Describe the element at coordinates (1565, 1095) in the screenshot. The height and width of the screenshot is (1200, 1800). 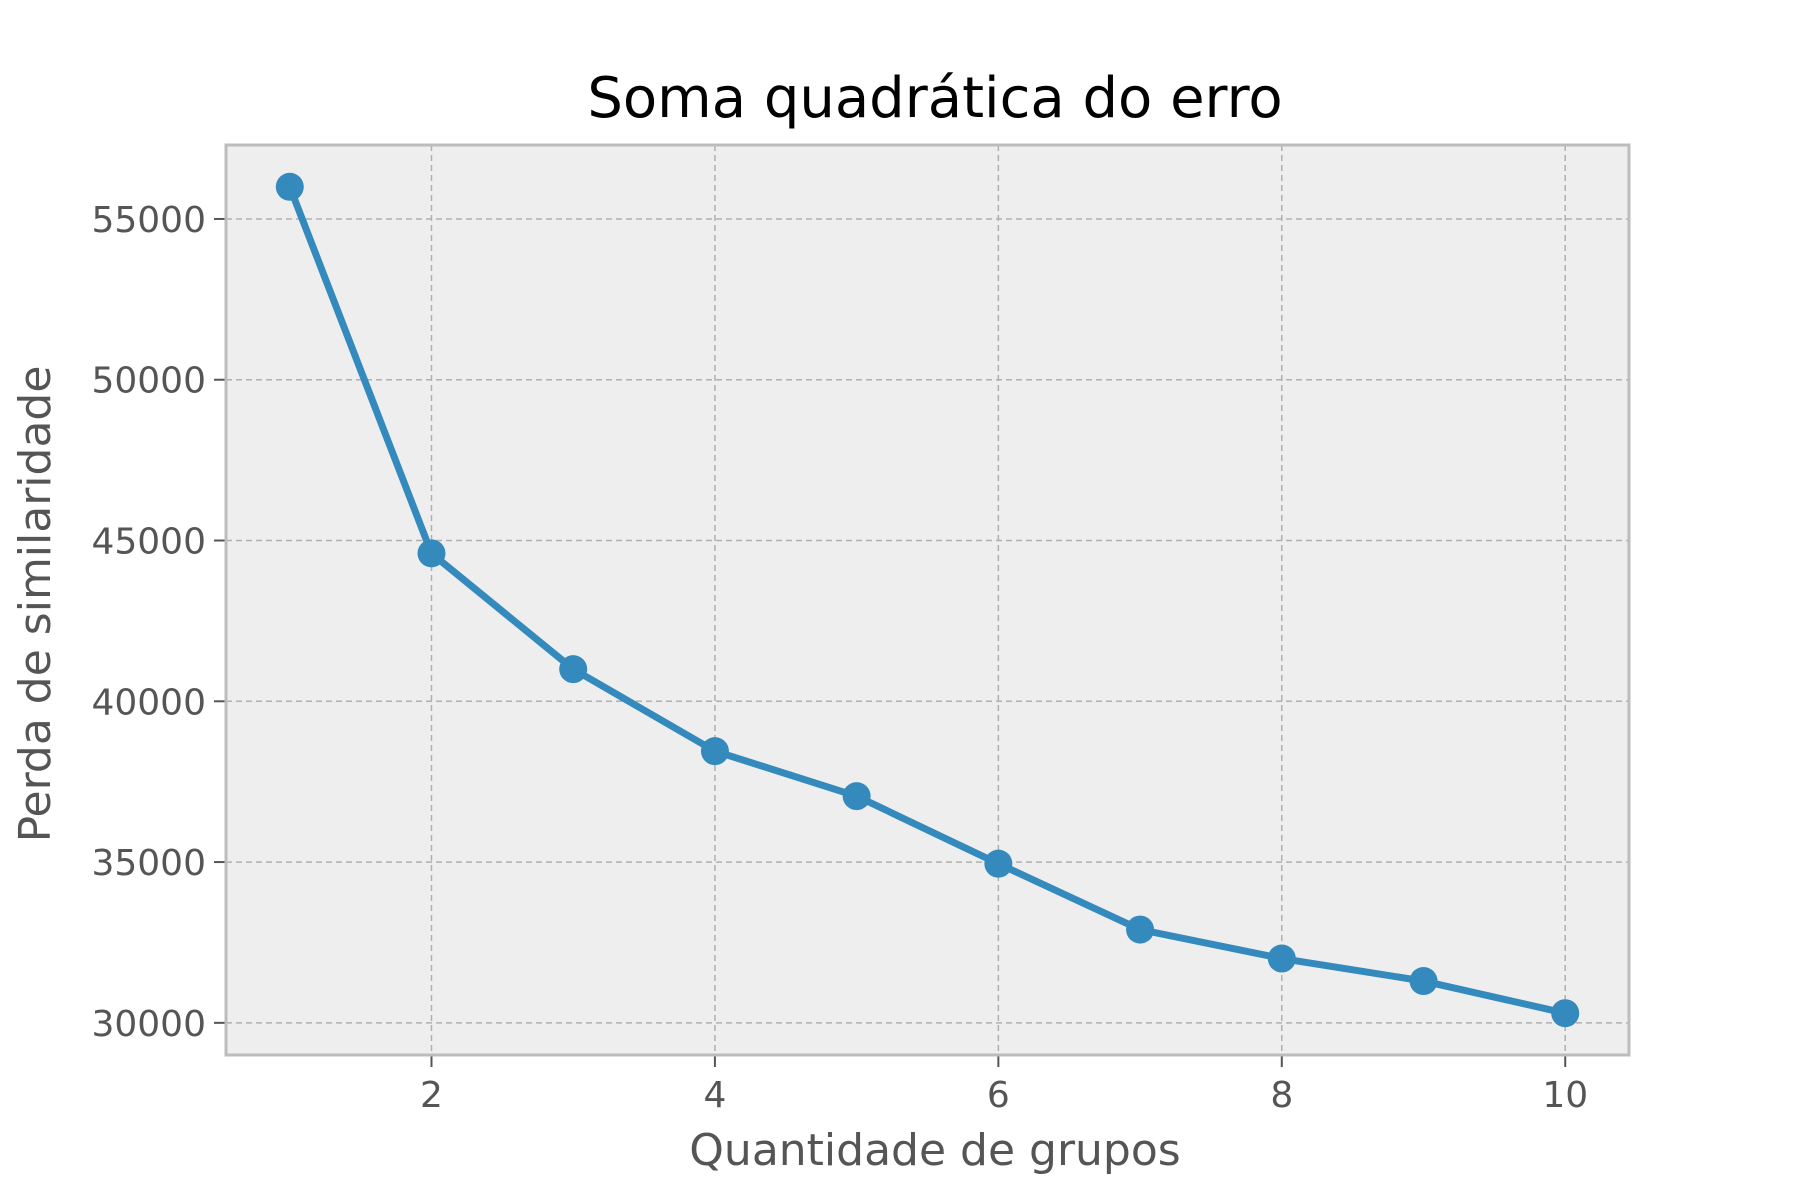
I see `x-tick-label: 10` at that location.